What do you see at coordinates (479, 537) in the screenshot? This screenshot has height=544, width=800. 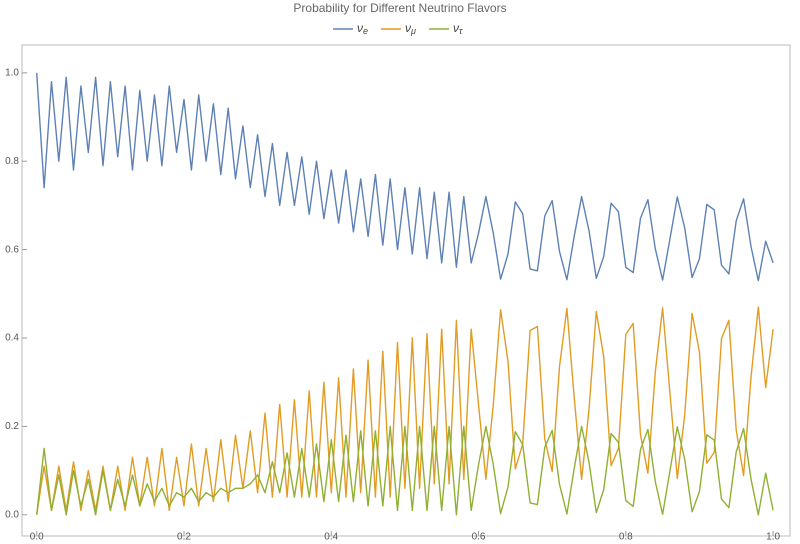 I see `x-tick-label: 0.6` at bounding box center [479, 537].